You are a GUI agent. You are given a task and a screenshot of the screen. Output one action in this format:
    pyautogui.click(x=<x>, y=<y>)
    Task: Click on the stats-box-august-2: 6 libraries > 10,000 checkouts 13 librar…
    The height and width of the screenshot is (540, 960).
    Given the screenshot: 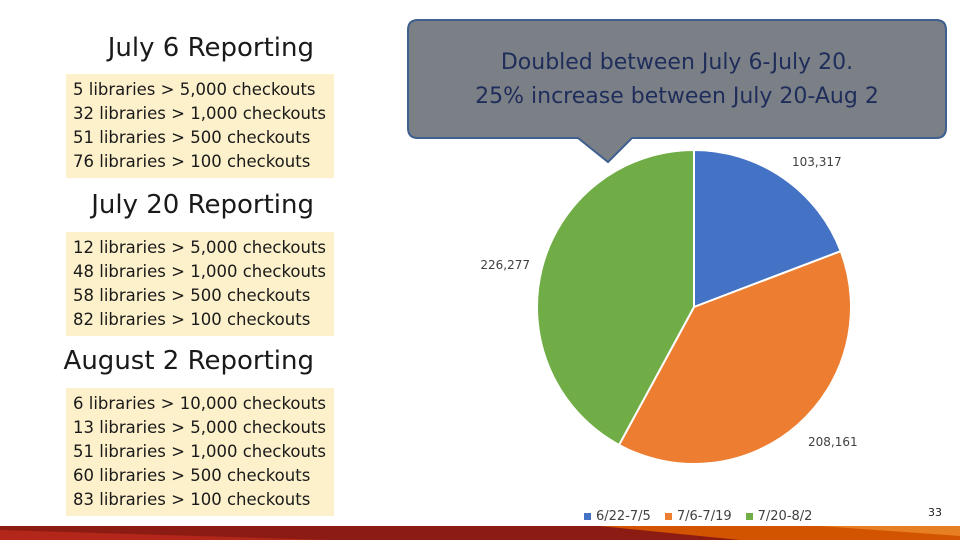 What is the action you would take?
    pyautogui.click(x=200, y=452)
    